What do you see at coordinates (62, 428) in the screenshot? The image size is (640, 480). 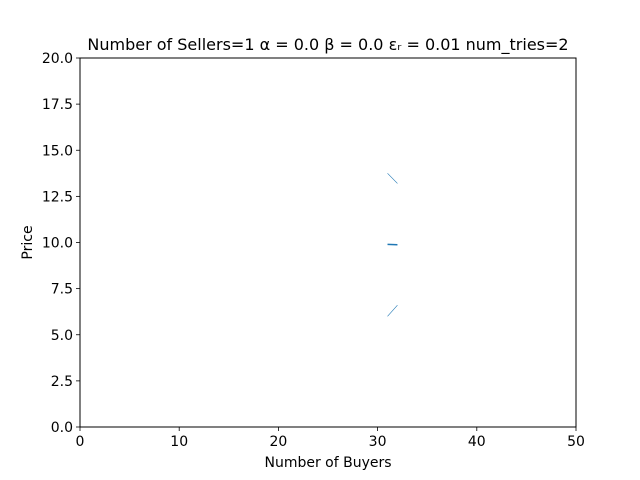 I see `y-tick-label: 0.0` at bounding box center [62, 428].